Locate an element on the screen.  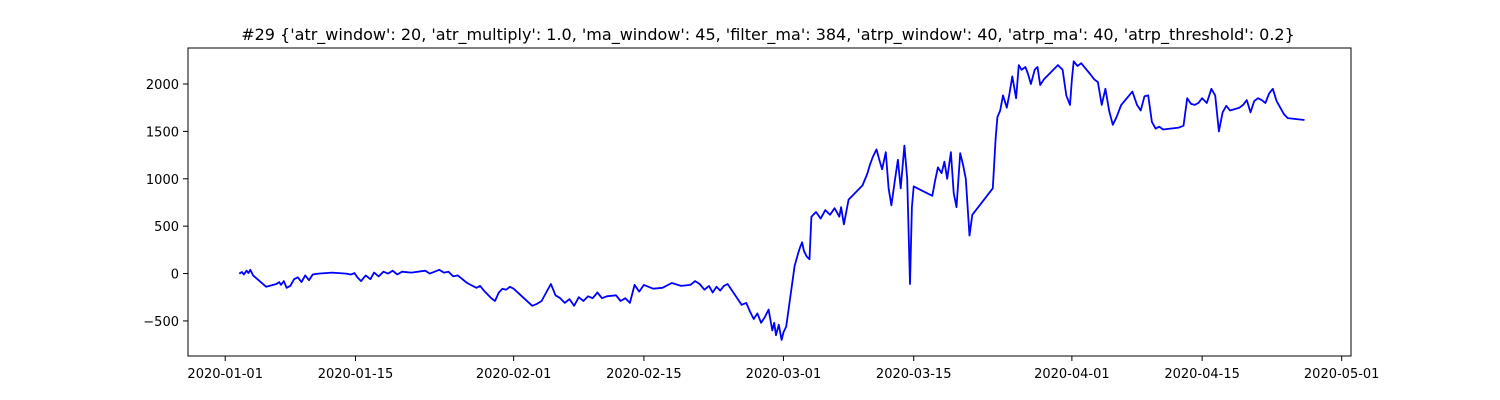
y-tick-label: 500 is located at coordinates (166, 227).